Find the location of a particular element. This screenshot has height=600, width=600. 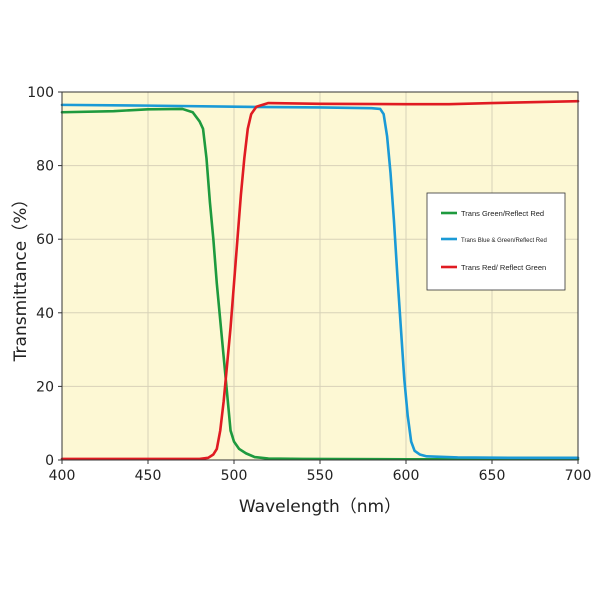

y-tick-label: 0 is located at coordinates (49, 461).